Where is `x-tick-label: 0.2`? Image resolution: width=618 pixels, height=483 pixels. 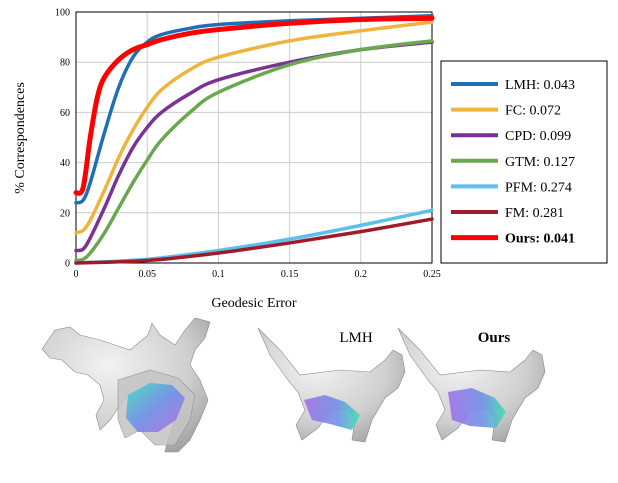
x-tick-label: 0.2 is located at coordinates (361, 274).